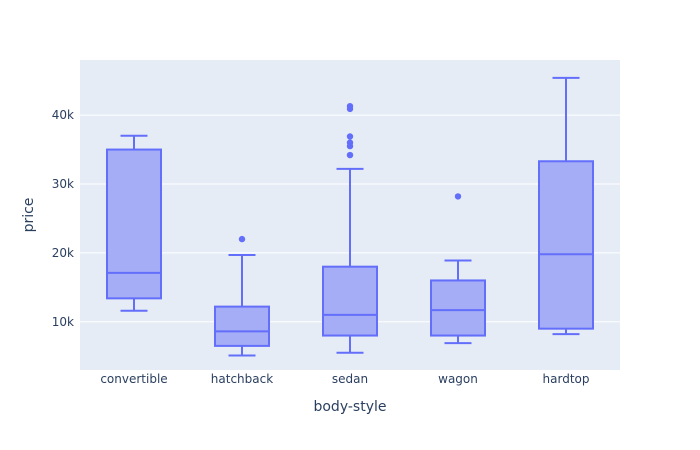  What do you see at coordinates (63, 115) in the screenshot?
I see `y-tick-label: 40k` at bounding box center [63, 115].